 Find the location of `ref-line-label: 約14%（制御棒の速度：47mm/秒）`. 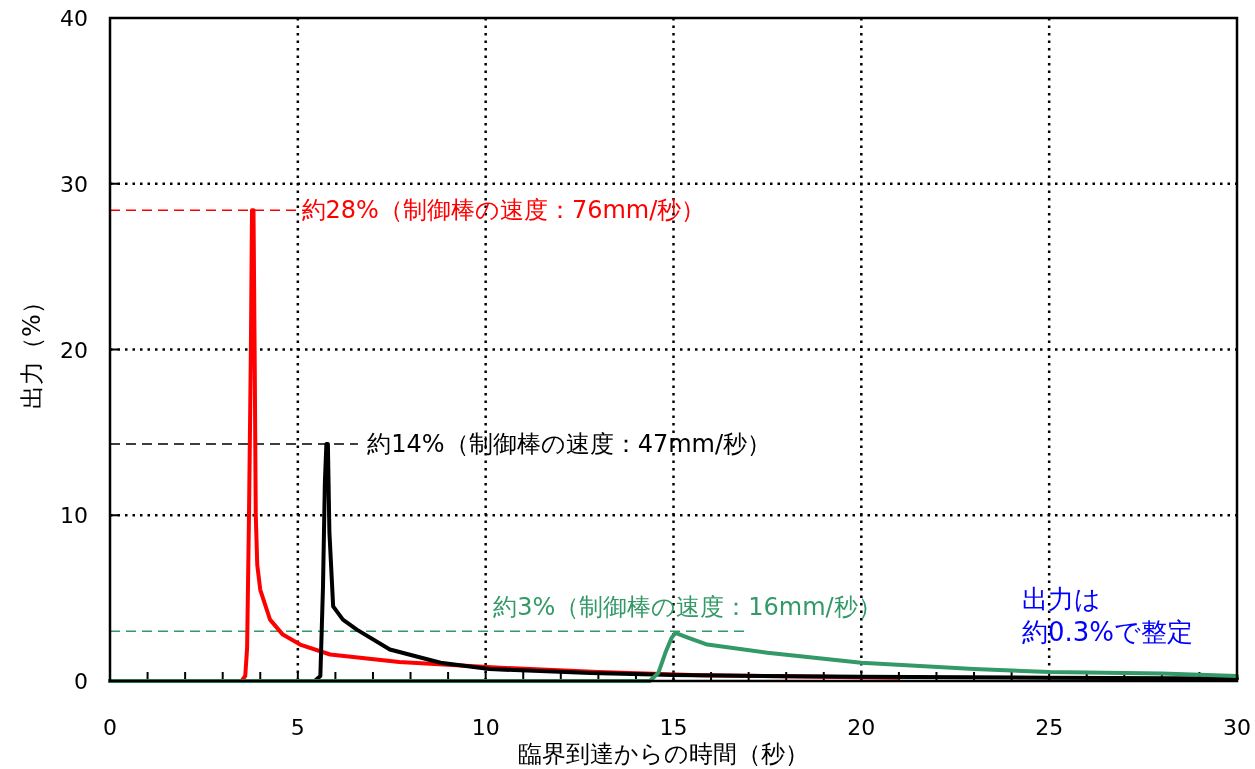

ref-line-label: 約14%（制御棒の速度：47mm/秒） is located at coordinates (569, 443).